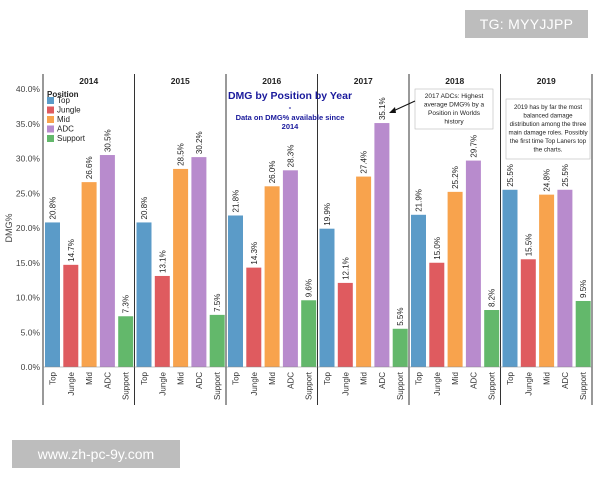 This screenshot has height=480, width=600. Describe the element at coordinates (52, 294) in the screenshot. I see `bar-2014-top` at that location.